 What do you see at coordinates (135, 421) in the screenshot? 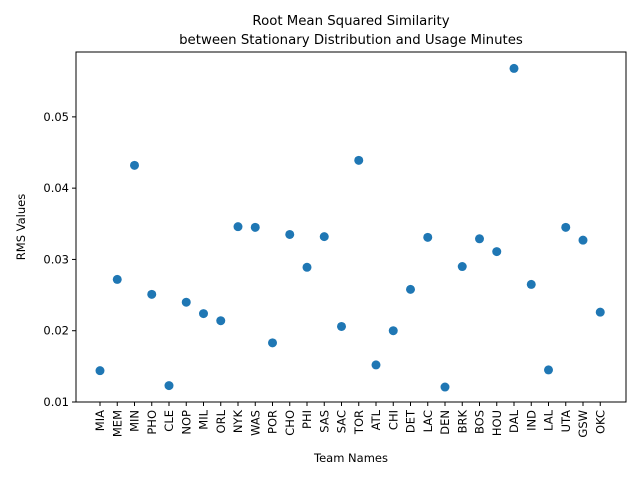
I see `x-tick-label: MIN` at bounding box center [135, 421].